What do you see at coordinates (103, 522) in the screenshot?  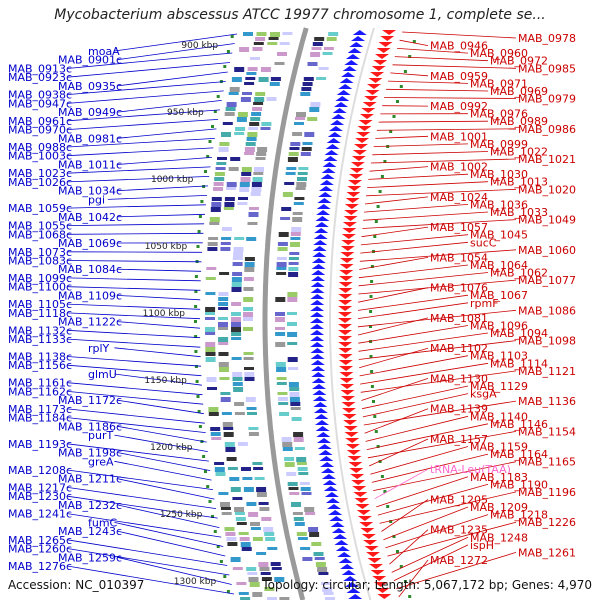 I see `left-gene-label: fumC` at bounding box center [103, 522].